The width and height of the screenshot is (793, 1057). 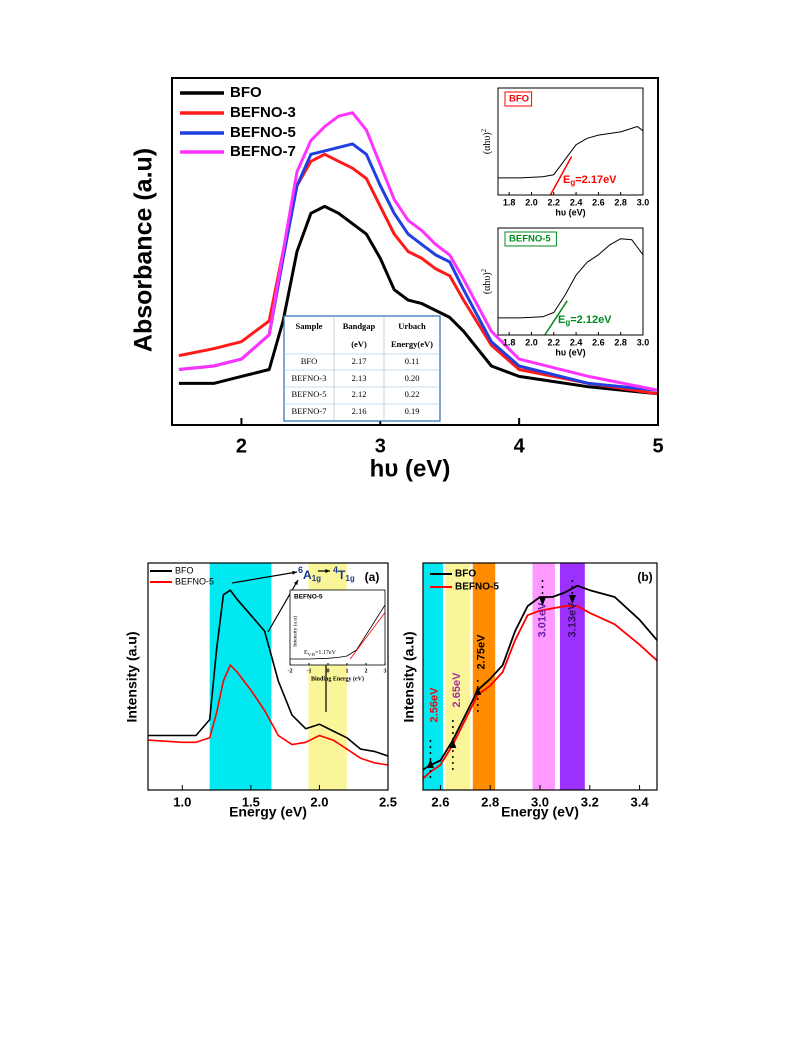 What do you see at coordinates (309, 378) in the screenshot?
I see `table-cell: BEFNO-3` at bounding box center [309, 378].